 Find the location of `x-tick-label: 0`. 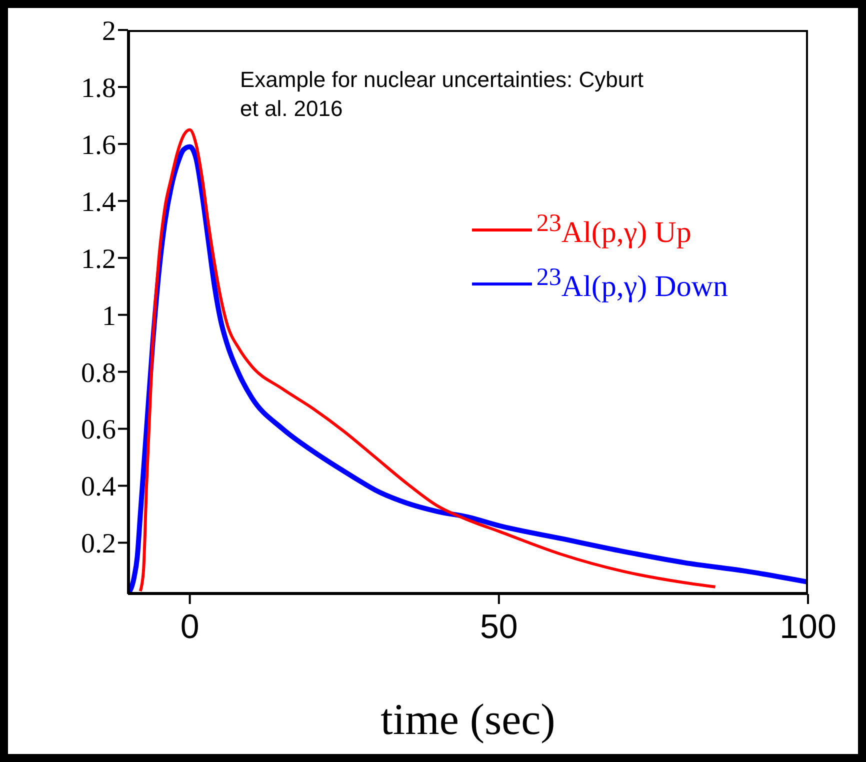

x-tick-label: 0 is located at coordinates (190, 627).